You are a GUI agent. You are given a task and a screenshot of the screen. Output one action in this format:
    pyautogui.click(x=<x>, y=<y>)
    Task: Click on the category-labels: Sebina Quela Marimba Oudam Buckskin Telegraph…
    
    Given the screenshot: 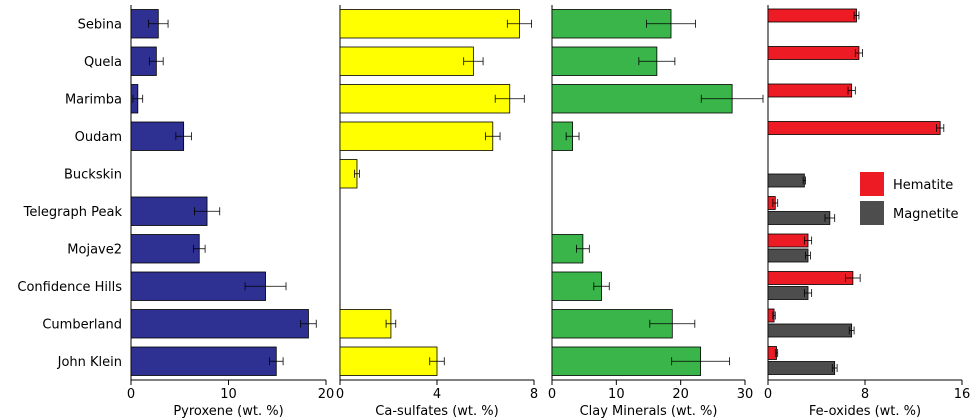 What is the action you would take?
    pyautogui.click(x=69, y=193)
    